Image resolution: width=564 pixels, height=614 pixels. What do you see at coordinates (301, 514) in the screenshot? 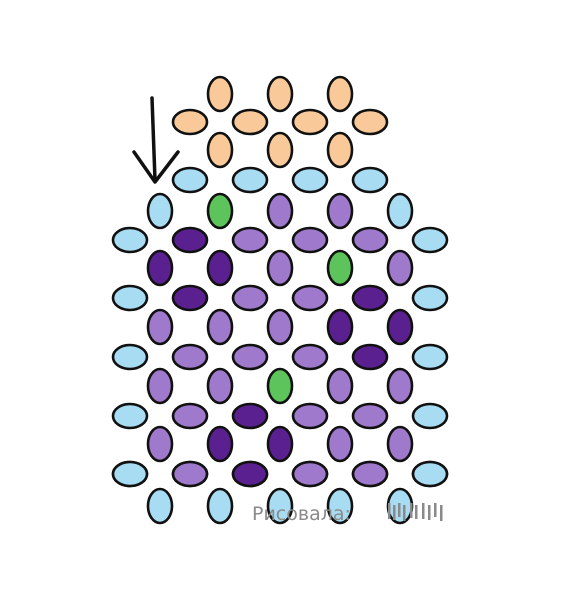
I see `watermark-text: Рисовала:` at bounding box center [301, 514].